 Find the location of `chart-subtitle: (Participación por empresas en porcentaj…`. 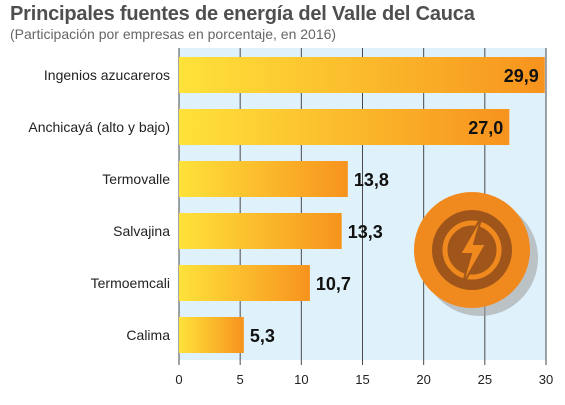

chart-subtitle: (Participación por empresas en porcentaj… is located at coordinates (173, 34).